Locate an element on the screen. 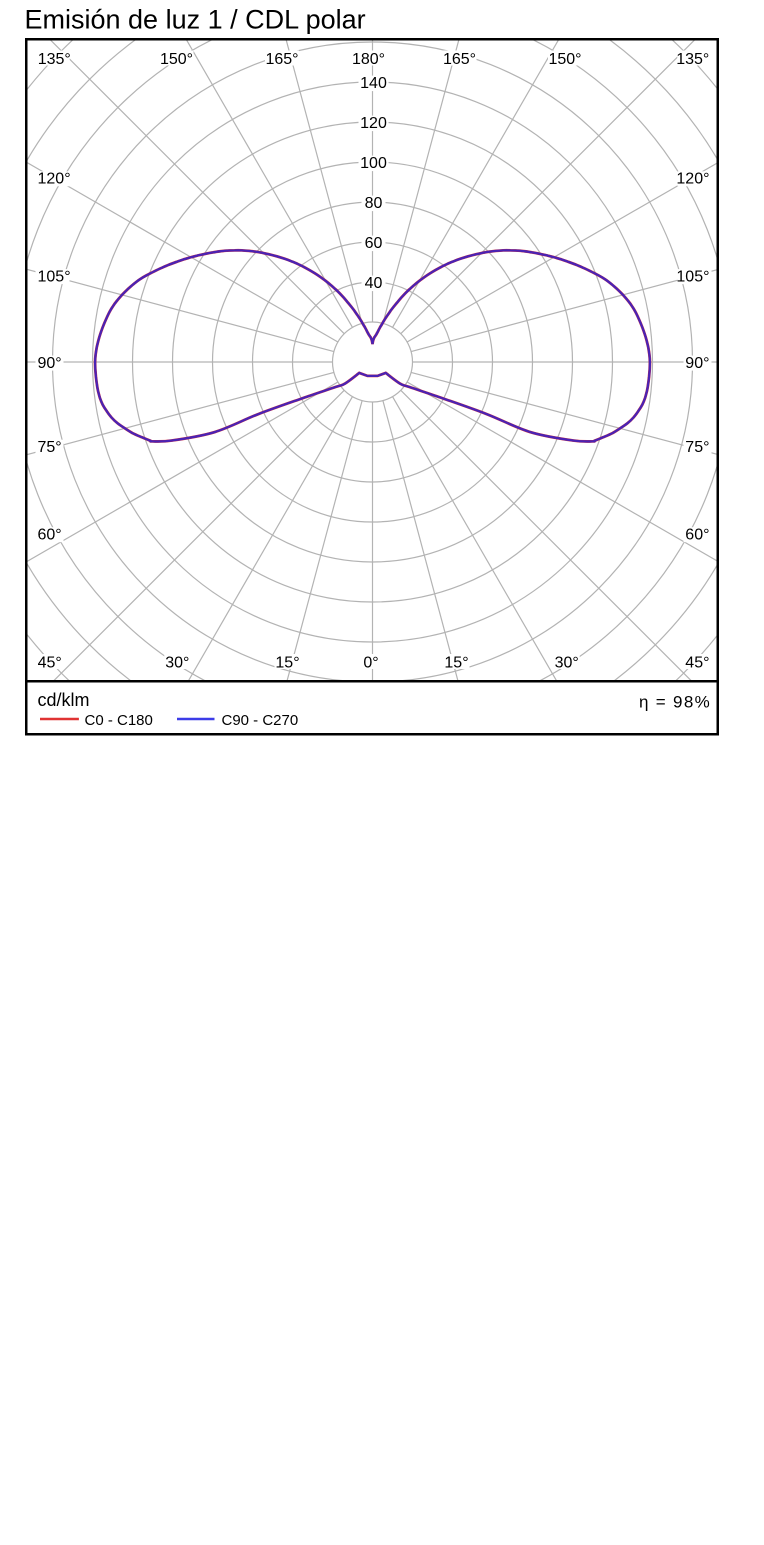 The image size is (764, 1545). svg-text: cd/klm is located at coordinates (64, 700).